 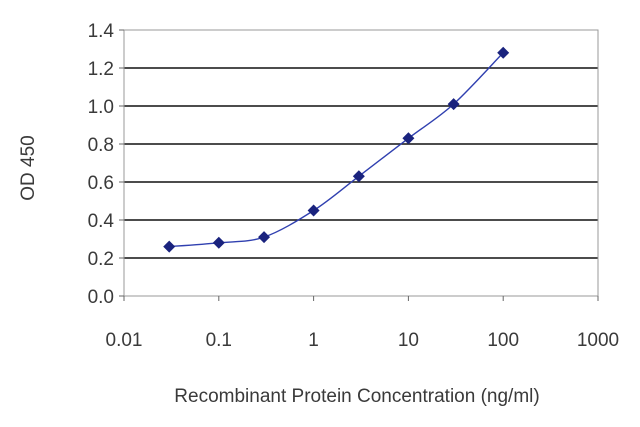 I want to click on y-axis-ticks: 0.0 0.2 0.4 0.6 0.8 1.0 1.2 1.4, so click(x=106, y=164).